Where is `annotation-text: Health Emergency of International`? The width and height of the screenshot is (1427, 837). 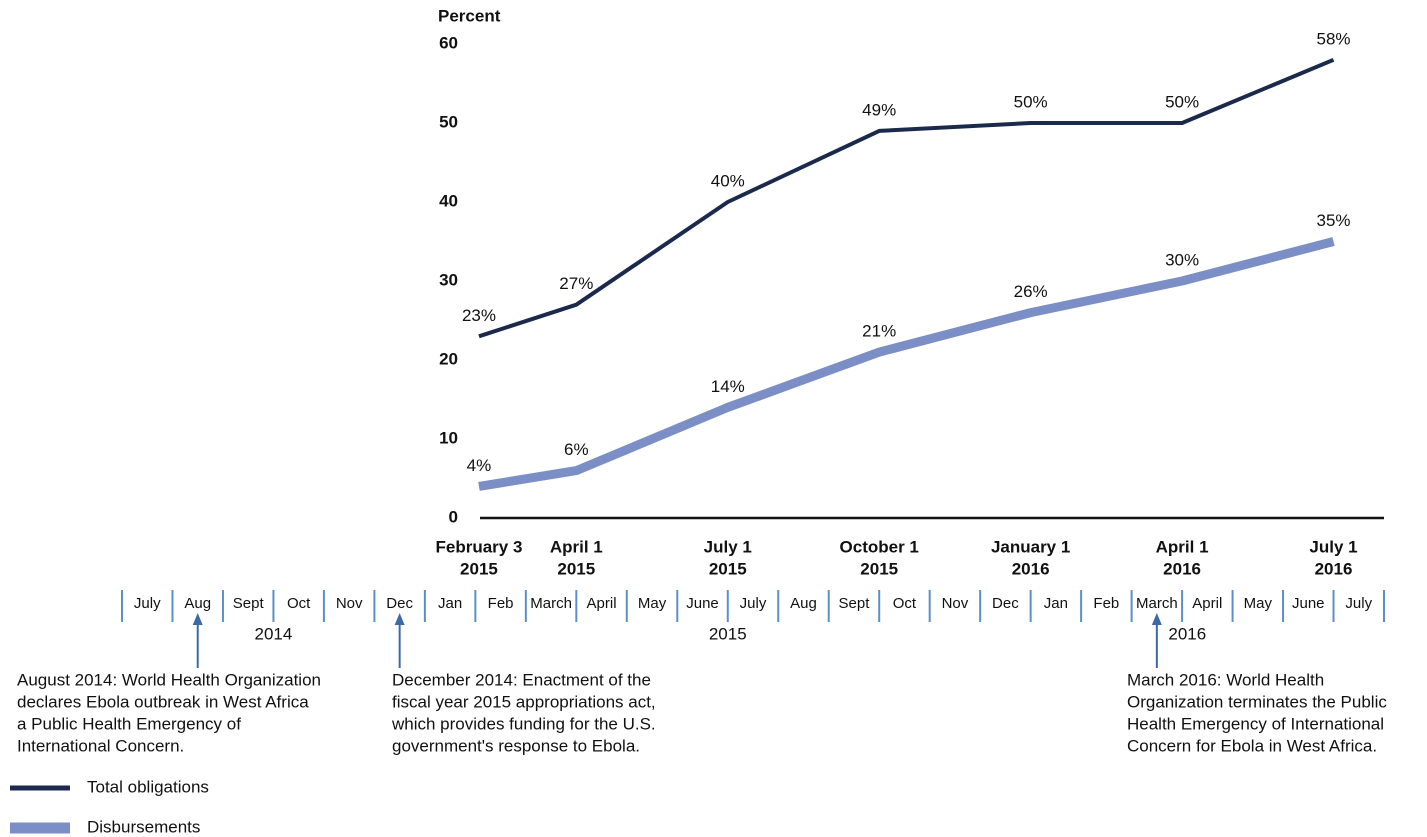
annotation-text: Health Emergency of International is located at coordinates (1255, 723).